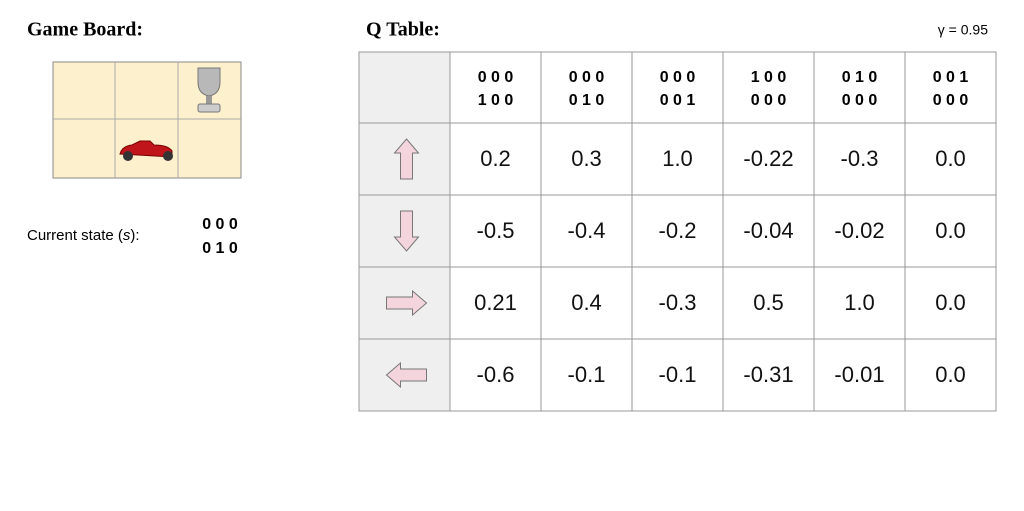 The image size is (1024, 511). Describe the element at coordinates (768, 230) in the screenshot. I see `q-value: -0.04` at that location.